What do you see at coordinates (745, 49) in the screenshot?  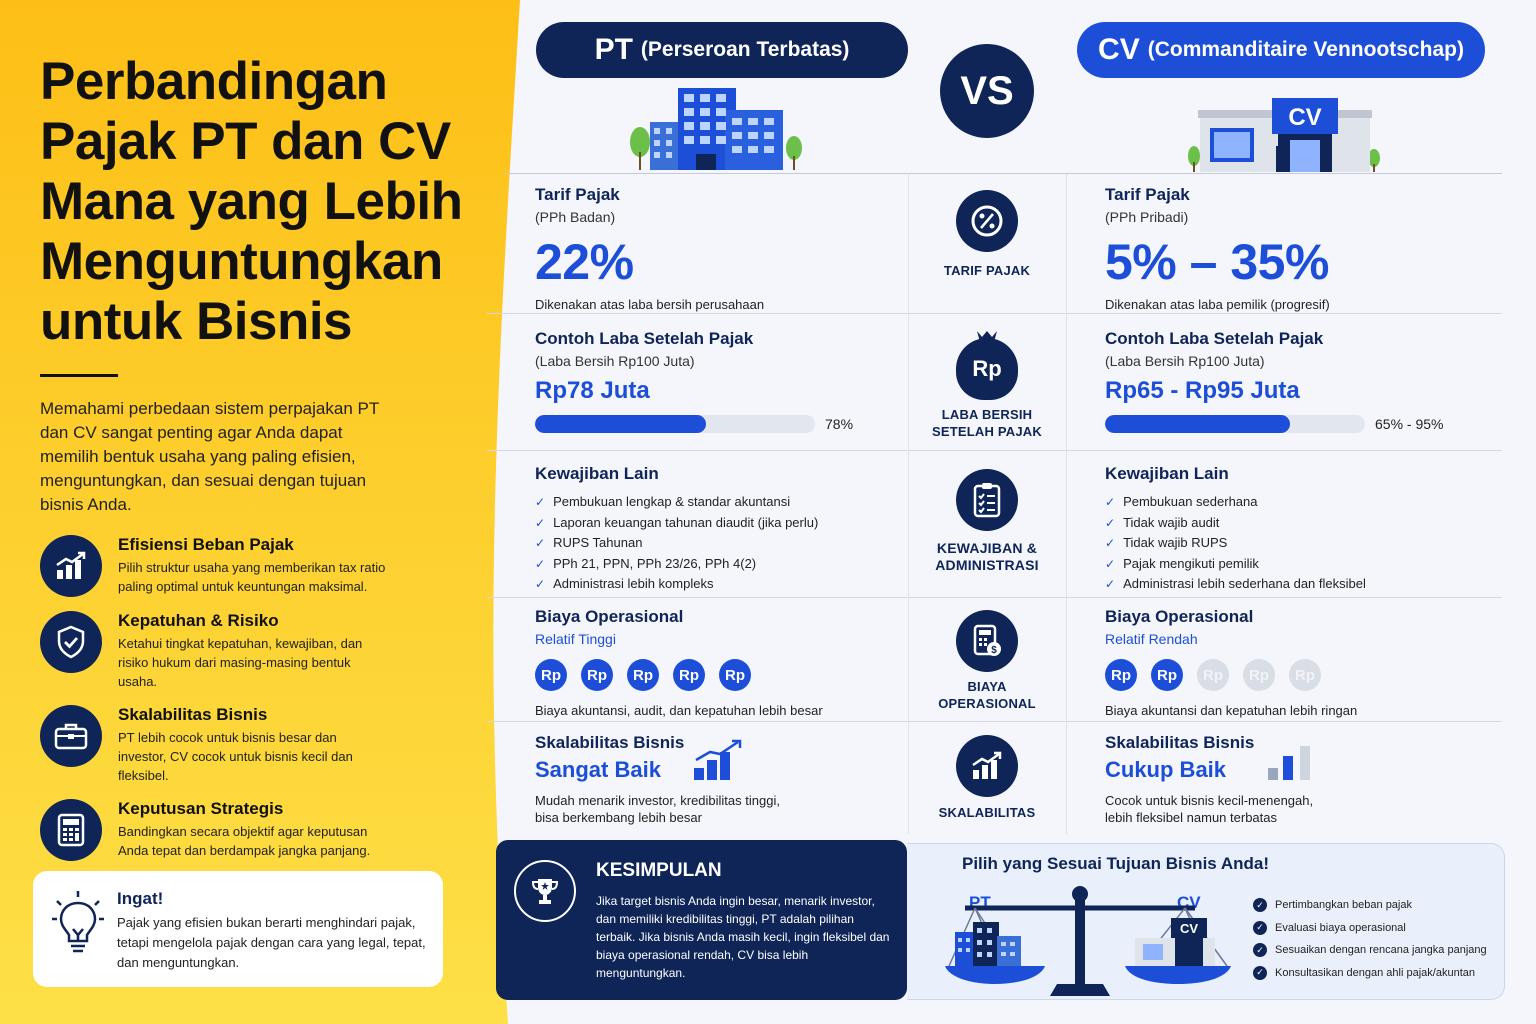 I see `pt-full-name: (Perseroan Terbatas)` at bounding box center [745, 49].